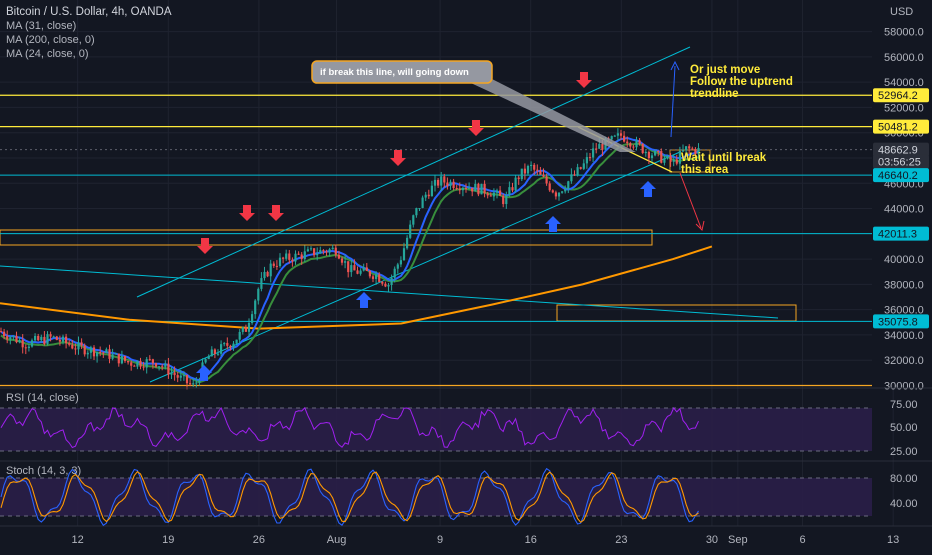 The height and width of the screenshot is (555, 932). I want to click on stoch-title: Stoch (14, 3, 3), so click(43, 471).